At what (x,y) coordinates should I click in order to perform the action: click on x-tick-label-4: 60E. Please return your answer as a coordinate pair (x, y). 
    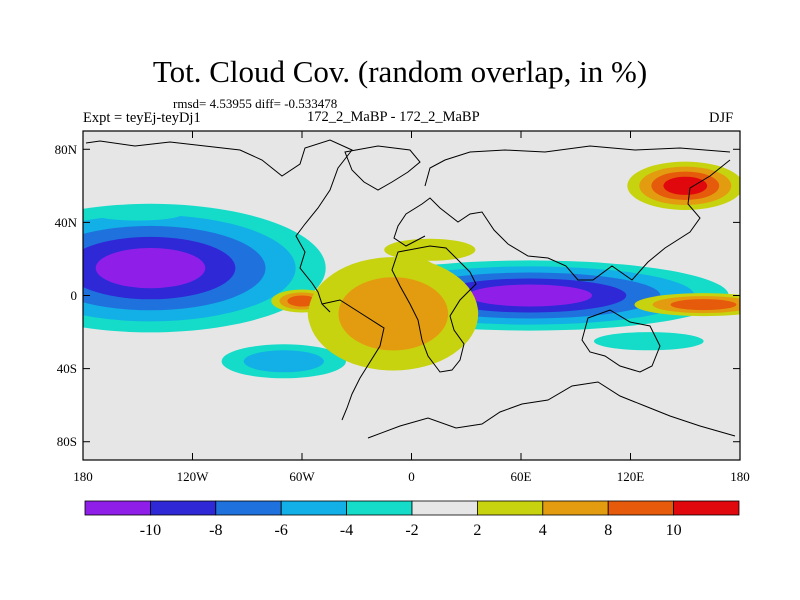
    Looking at the image, I should click on (521, 476).